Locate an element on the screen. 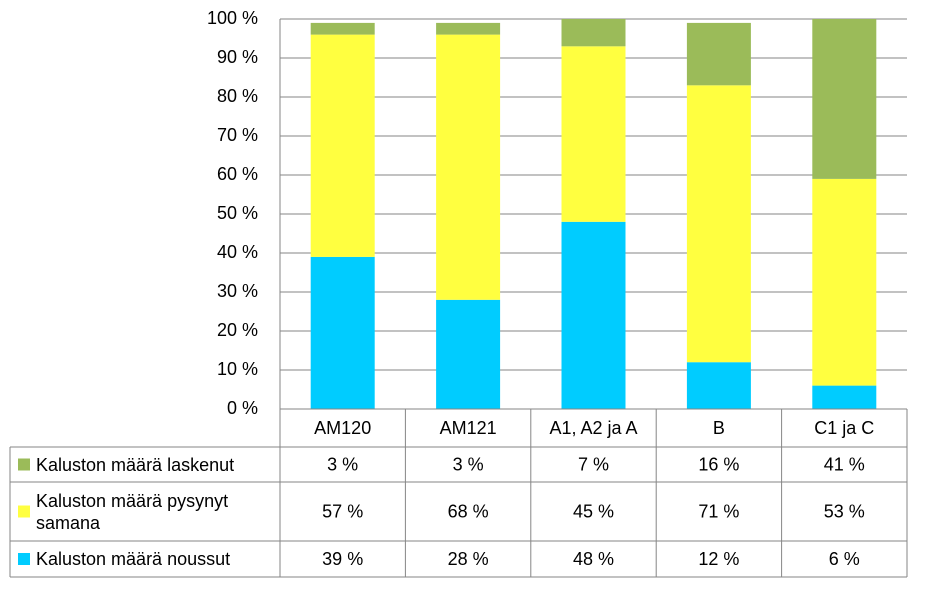 The height and width of the screenshot is (593, 926). legend-label: Kaluston määrä noussut is located at coordinates (133, 559).